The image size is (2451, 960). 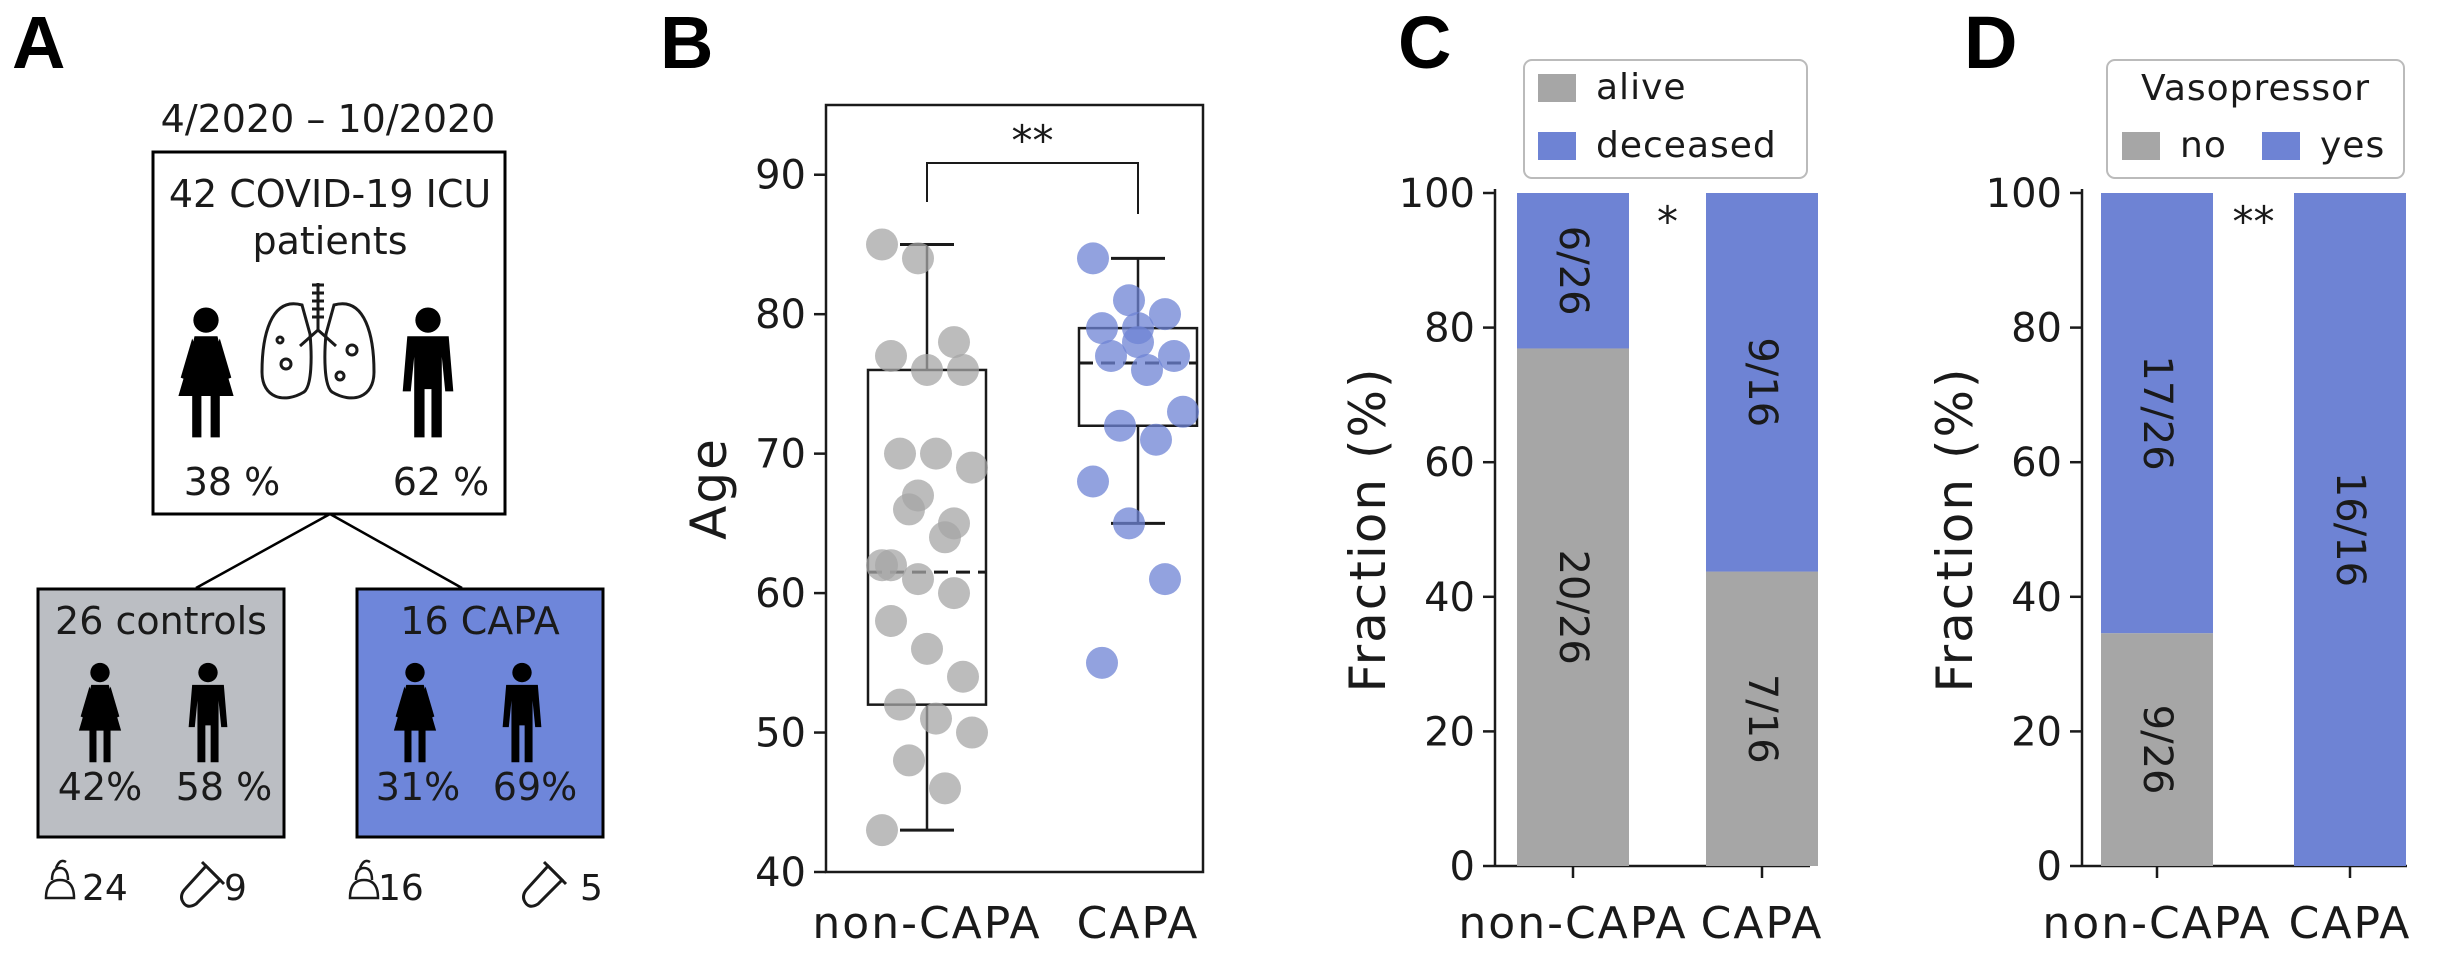 What do you see at coordinates (1032, 188) in the screenshot?
I see `significance-bracket` at bounding box center [1032, 188].